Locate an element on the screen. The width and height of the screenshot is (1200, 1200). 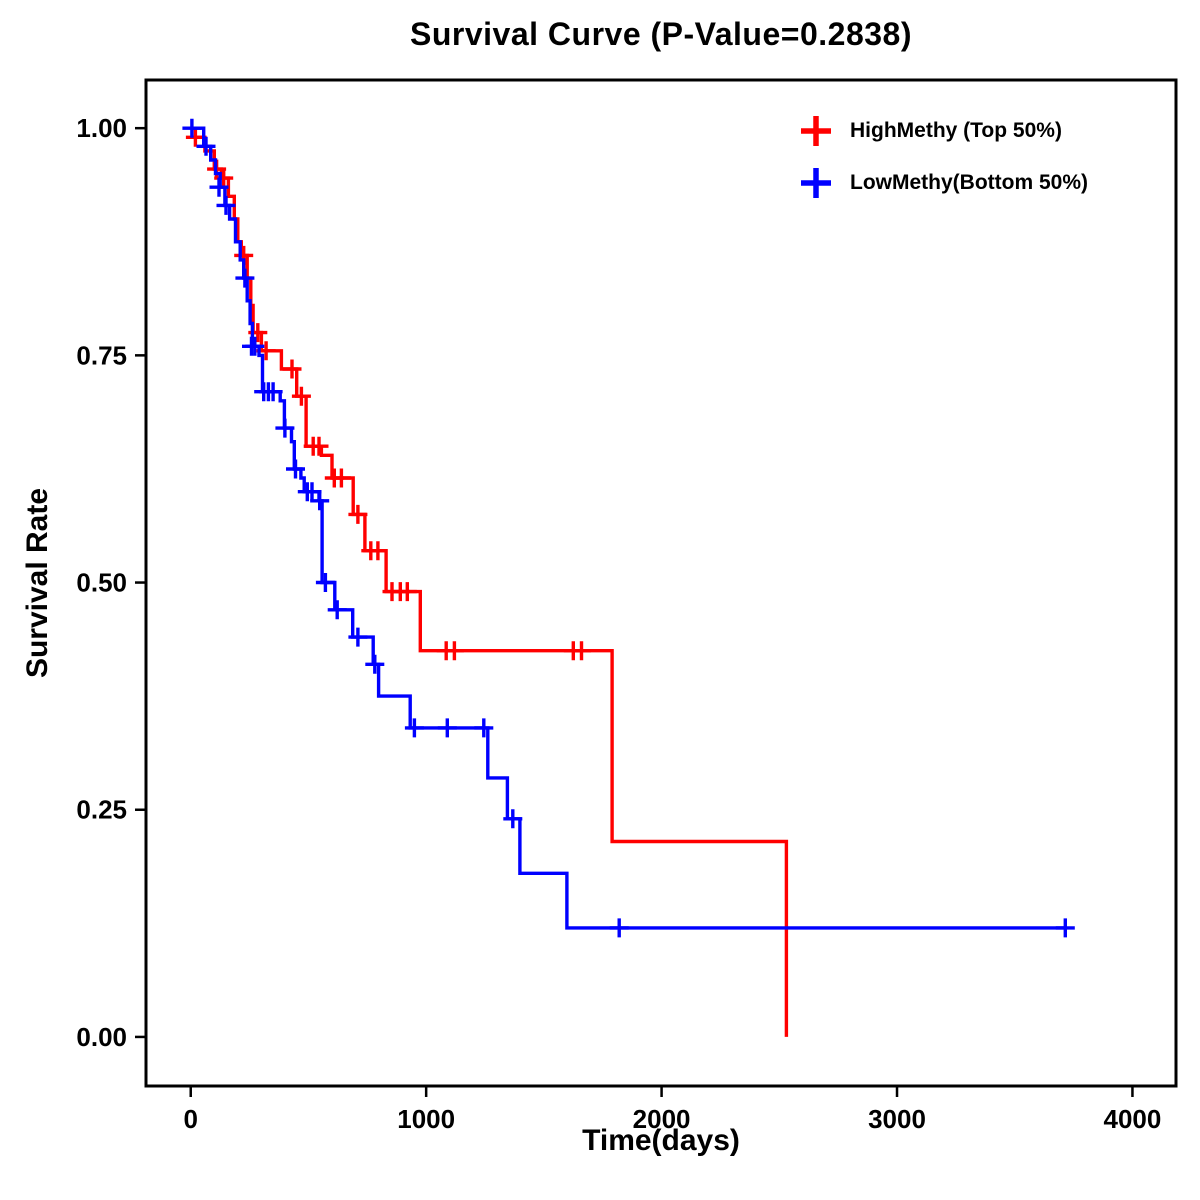
legend: HighMethy (Top 50%) LowMethy(Bottom 50%) is located at coordinates (943, 157).